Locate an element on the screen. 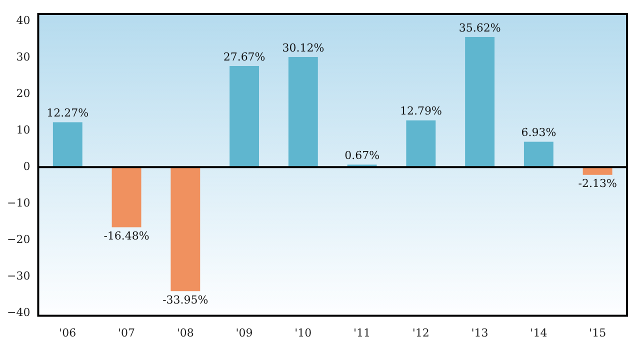 The width and height of the screenshot is (639, 347). y-tick-label: 10 is located at coordinates (23, 129).